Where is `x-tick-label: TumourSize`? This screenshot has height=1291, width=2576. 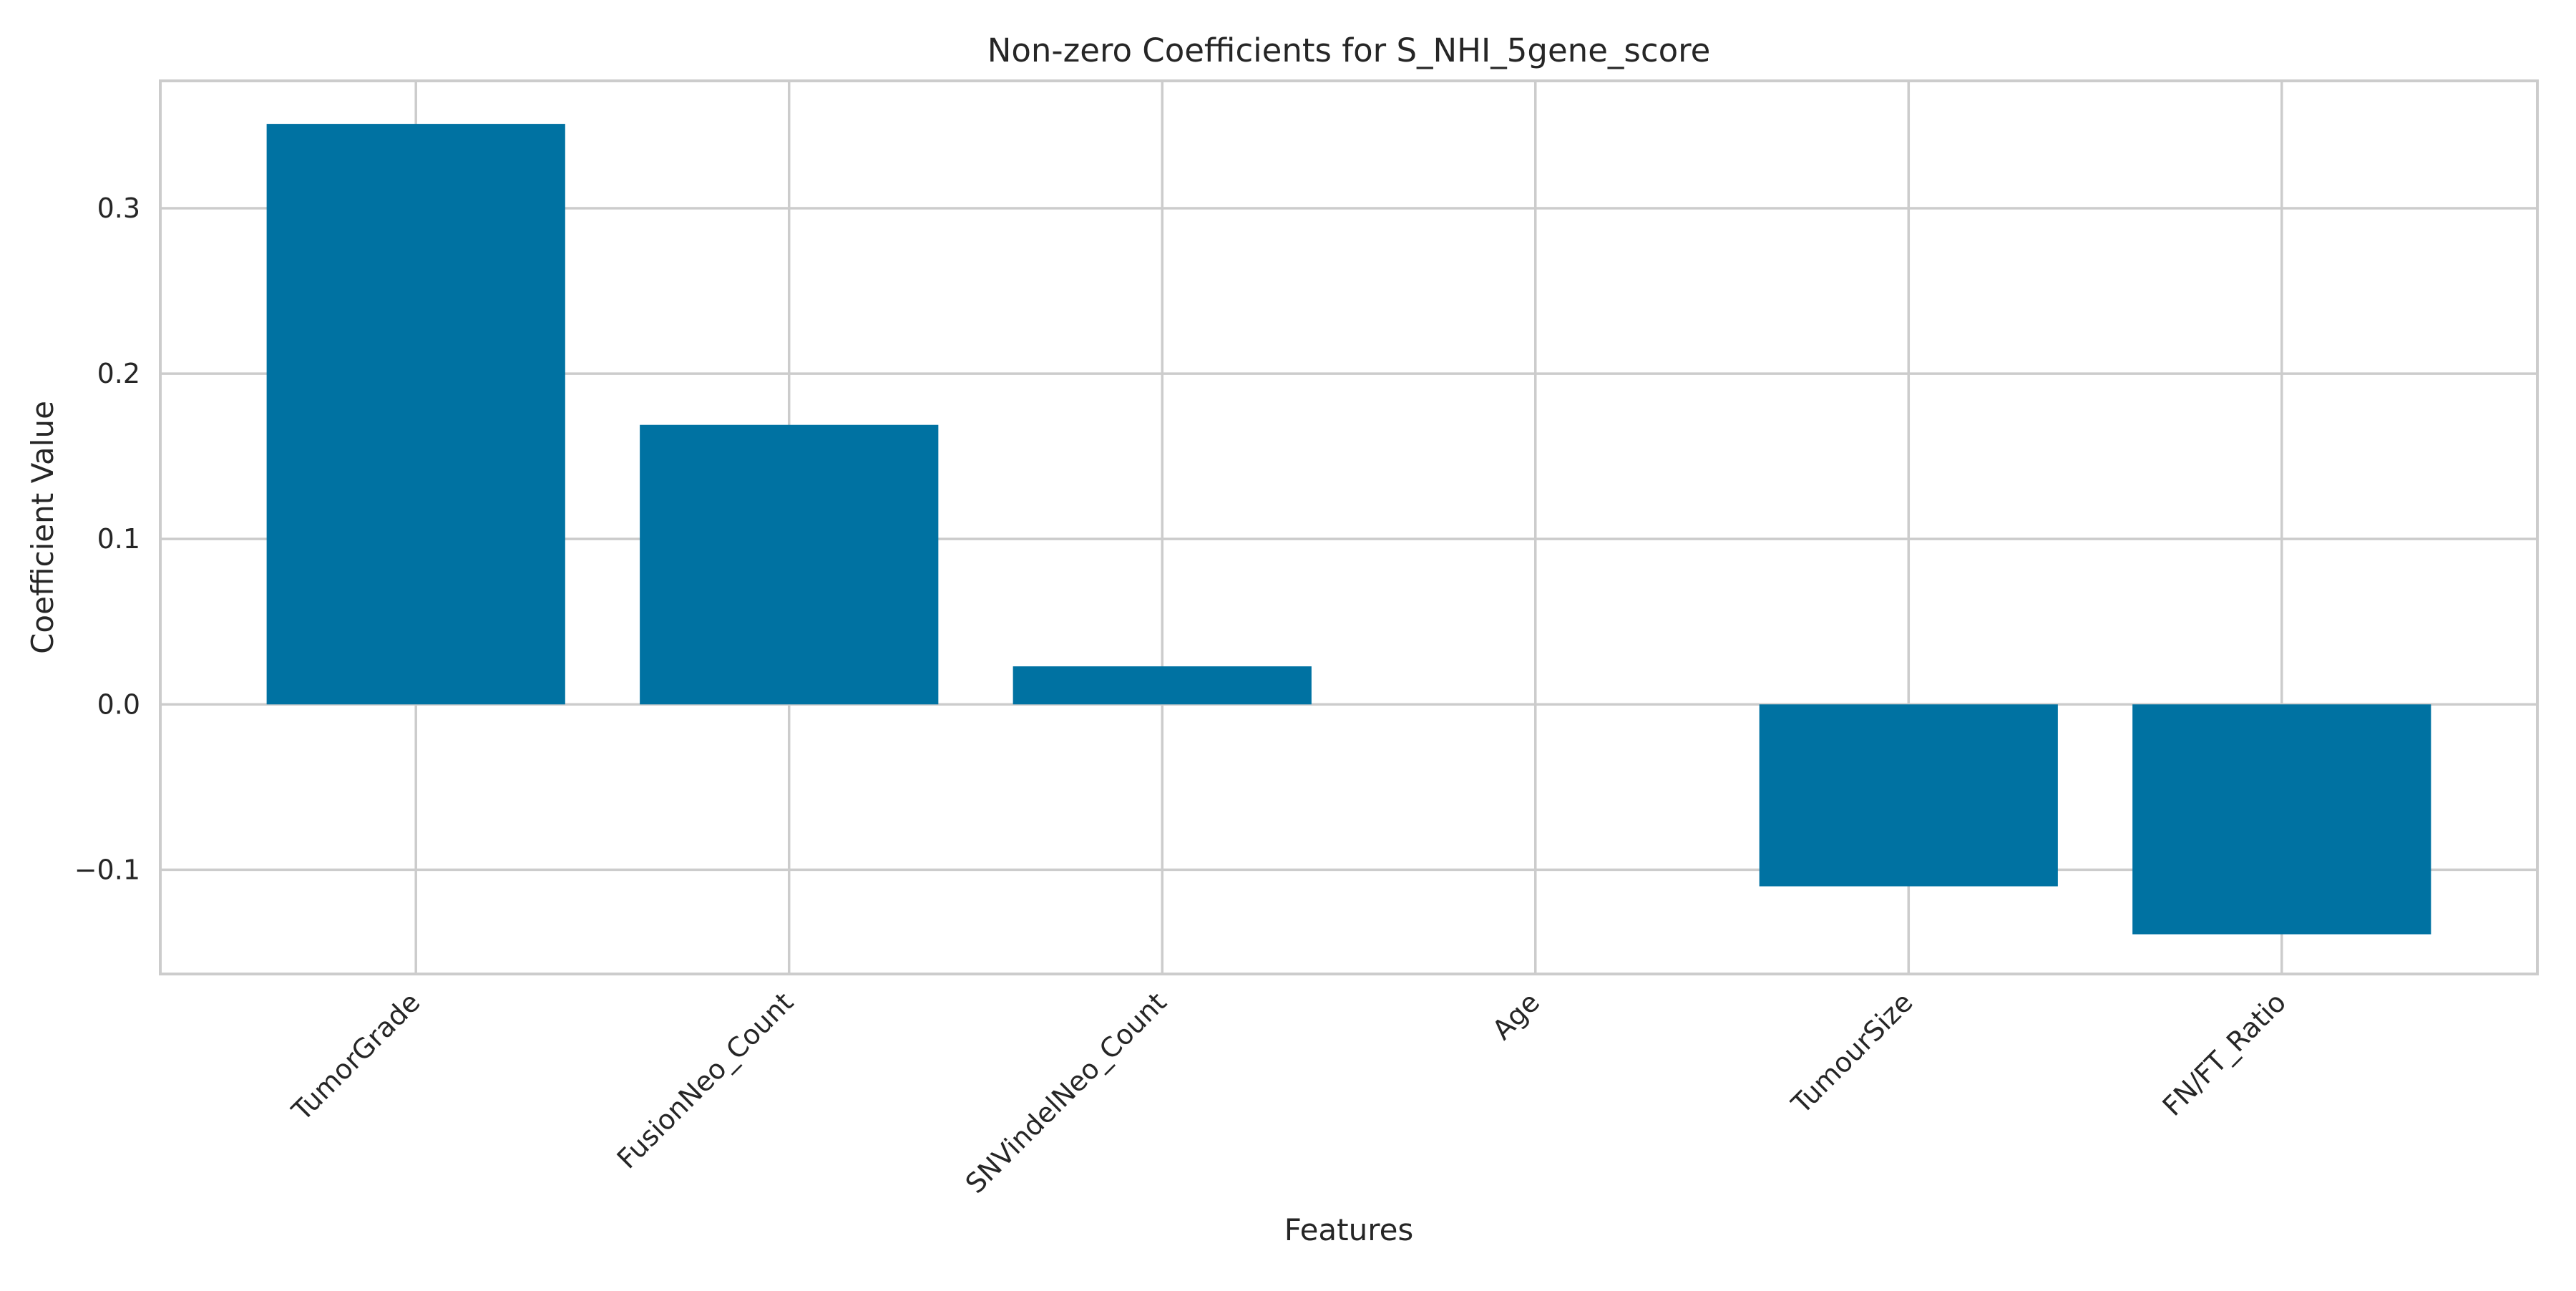
x-tick-label: TumourSize is located at coordinates (1852, 1053).